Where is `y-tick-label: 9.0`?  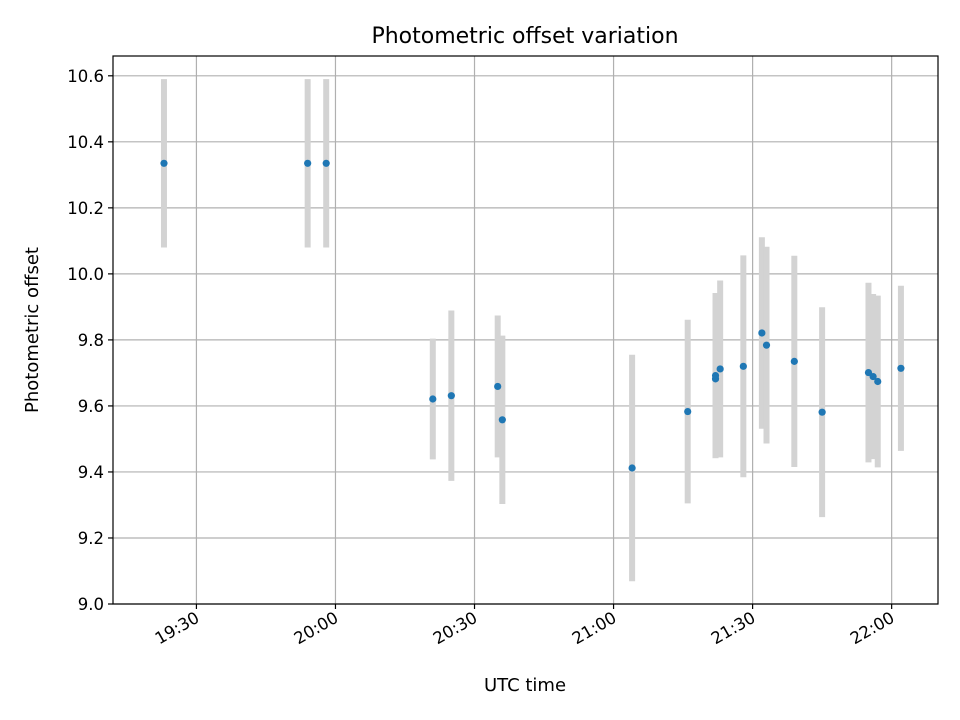
y-tick-label: 9.0 is located at coordinates (91, 604).